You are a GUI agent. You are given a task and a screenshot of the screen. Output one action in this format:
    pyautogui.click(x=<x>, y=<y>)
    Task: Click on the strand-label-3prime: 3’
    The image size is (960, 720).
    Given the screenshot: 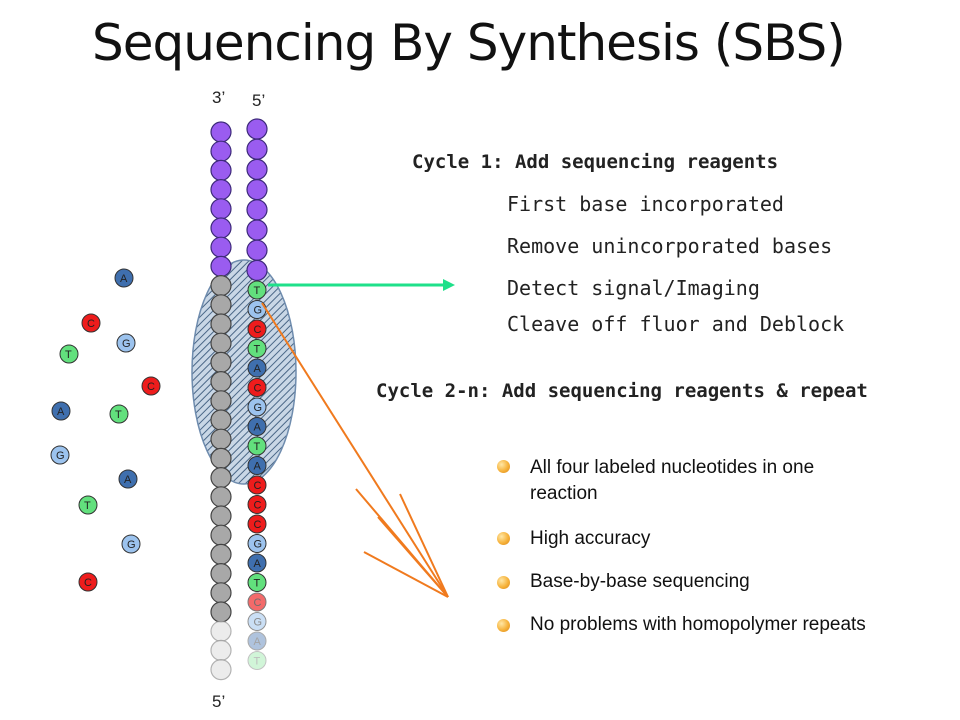 What is the action you would take?
    pyautogui.click(x=219, y=97)
    